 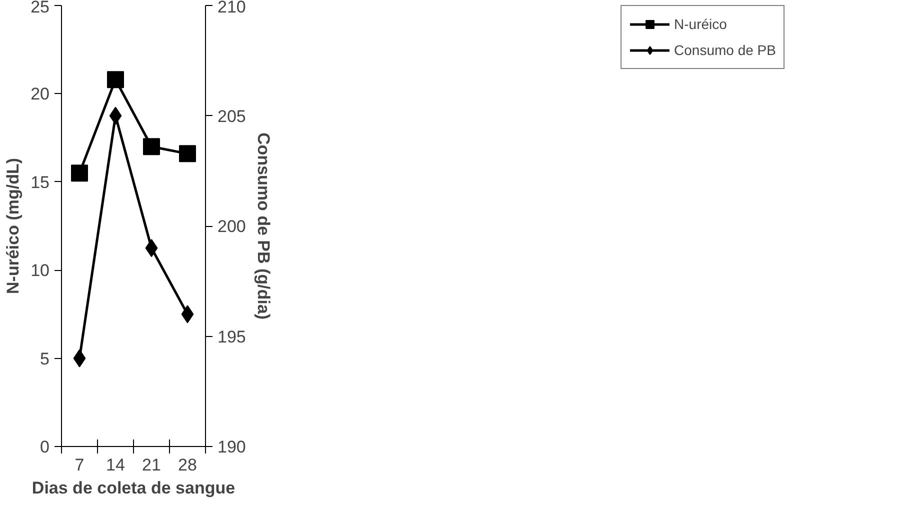 I want to click on x-tick-label: 14, so click(x=115, y=465).